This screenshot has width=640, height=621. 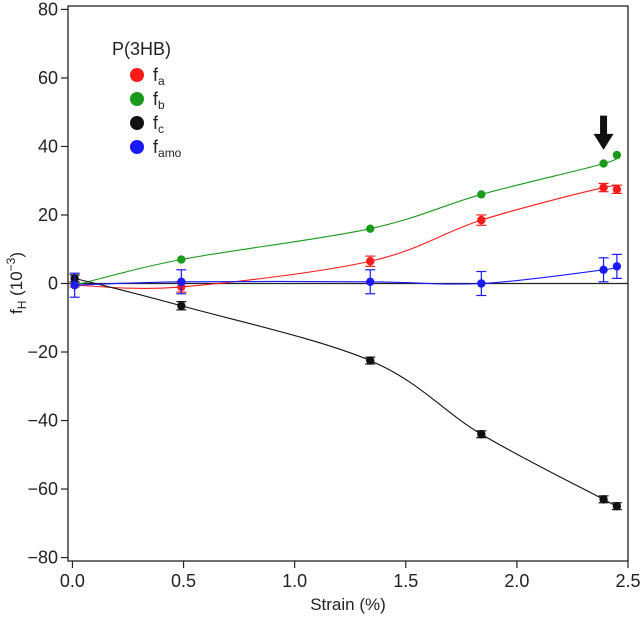 I want to click on y-axis-title-exp: −3, so click(x=11, y=264).